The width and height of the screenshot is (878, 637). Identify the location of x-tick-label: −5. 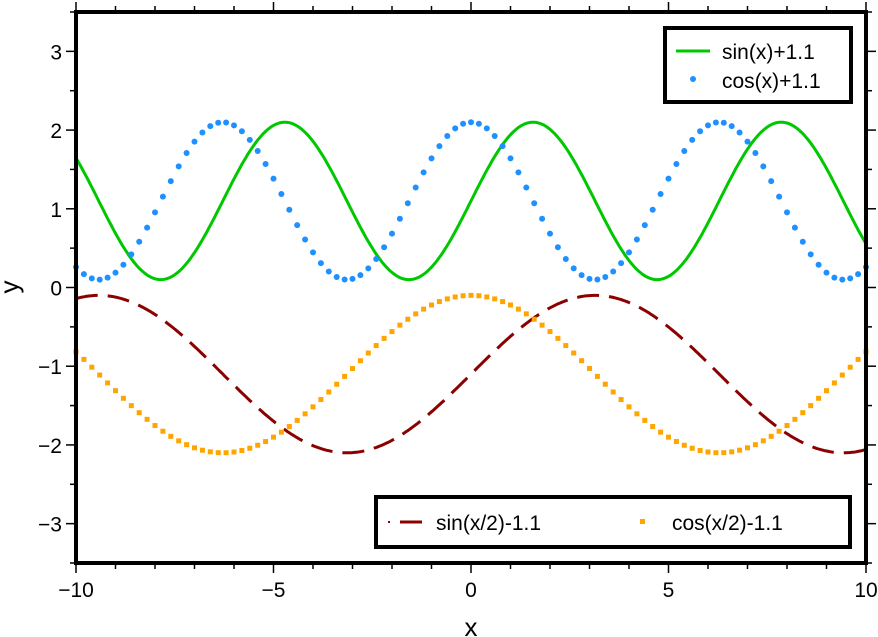
(274, 590).